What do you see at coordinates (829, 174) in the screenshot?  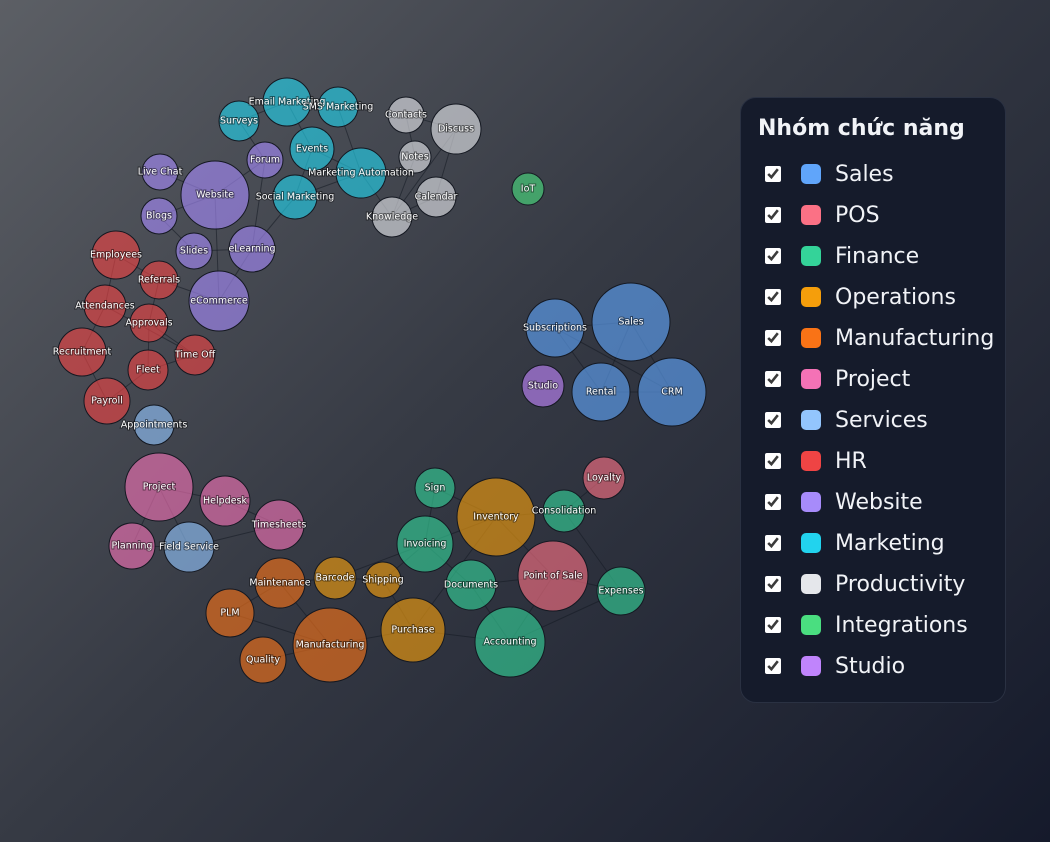 I see `legend-item: Sales` at bounding box center [829, 174].